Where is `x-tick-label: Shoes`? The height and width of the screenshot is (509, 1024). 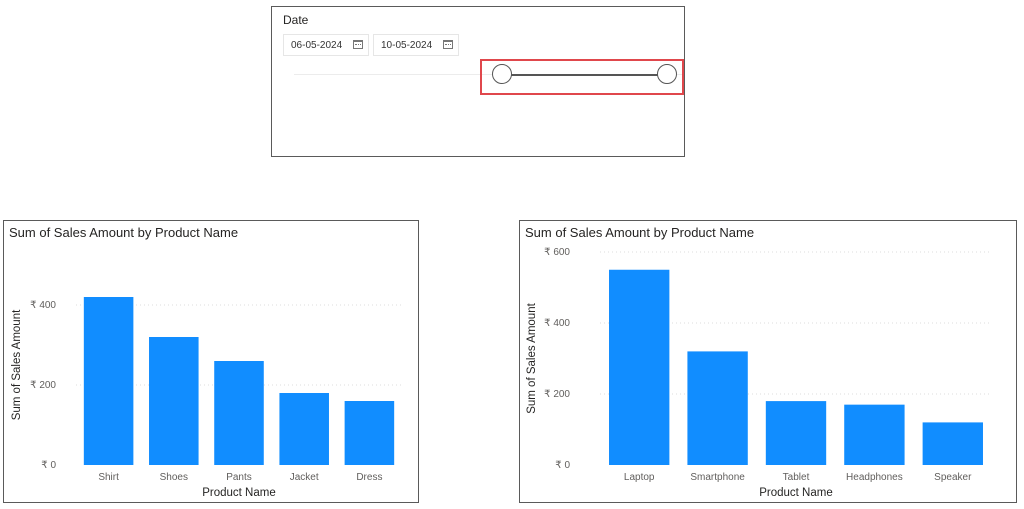 x-tick-label: Shoes is located at coordinates (174, 477).